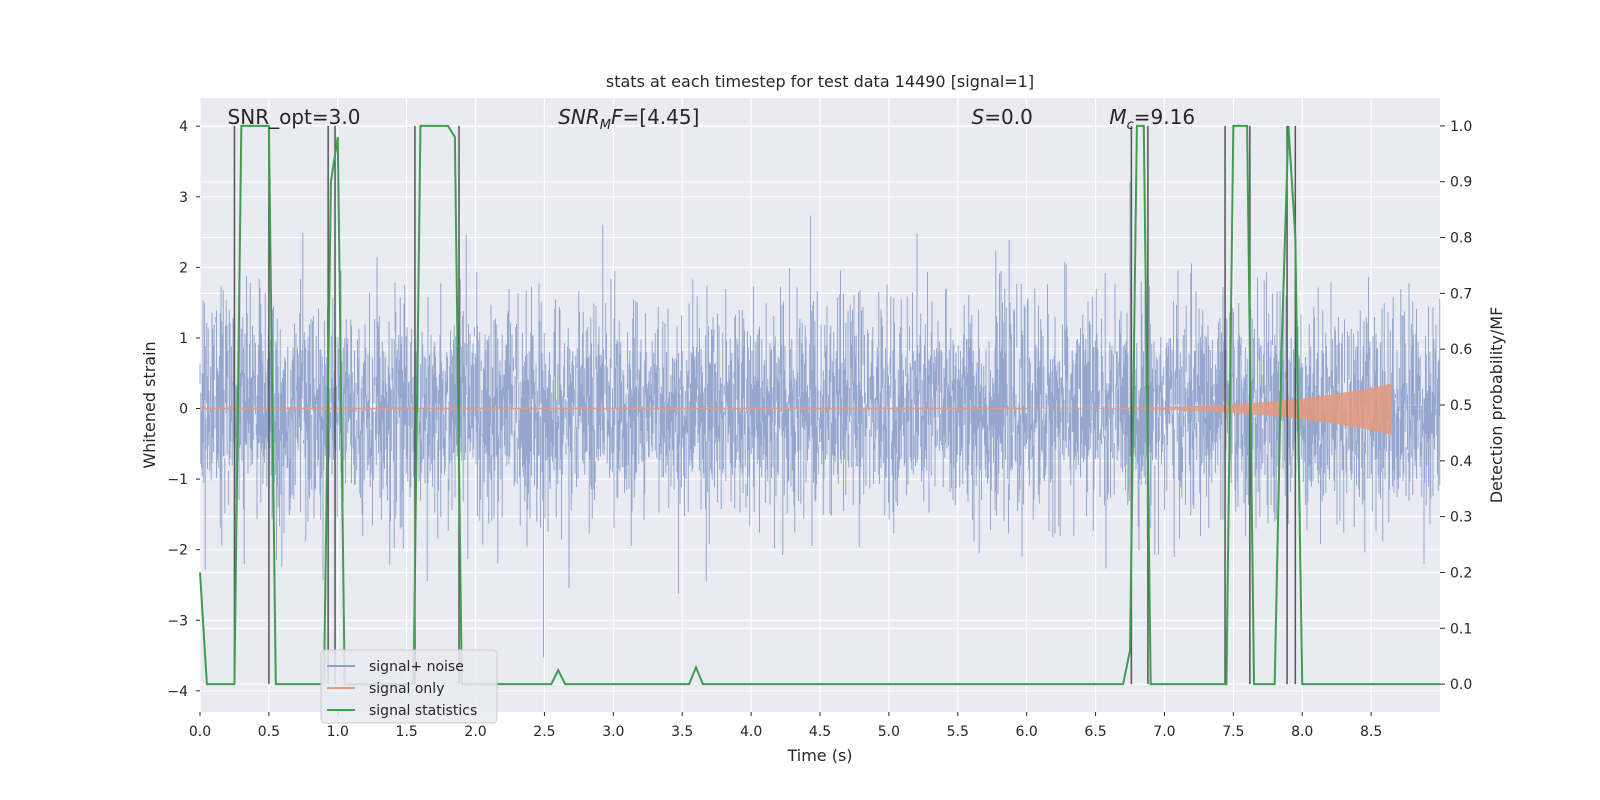 Image resolution: width=1600 pixels, height=800 pixels. What do you see at coordinates (183, 198) in the screenshot?
I see `y-left-tick-label: 3` at bounding box center [183, 198].